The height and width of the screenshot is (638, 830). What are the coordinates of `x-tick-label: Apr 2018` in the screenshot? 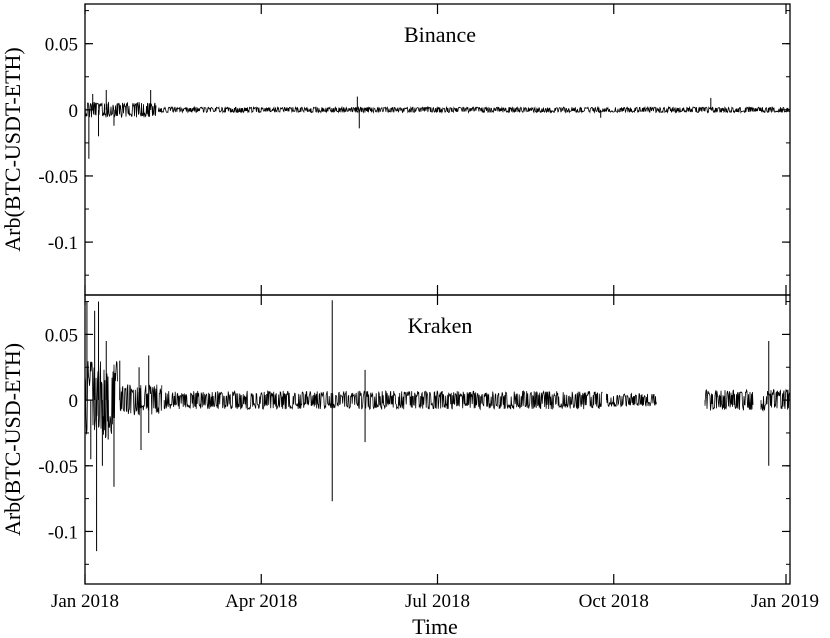 It's located at (261, 601).